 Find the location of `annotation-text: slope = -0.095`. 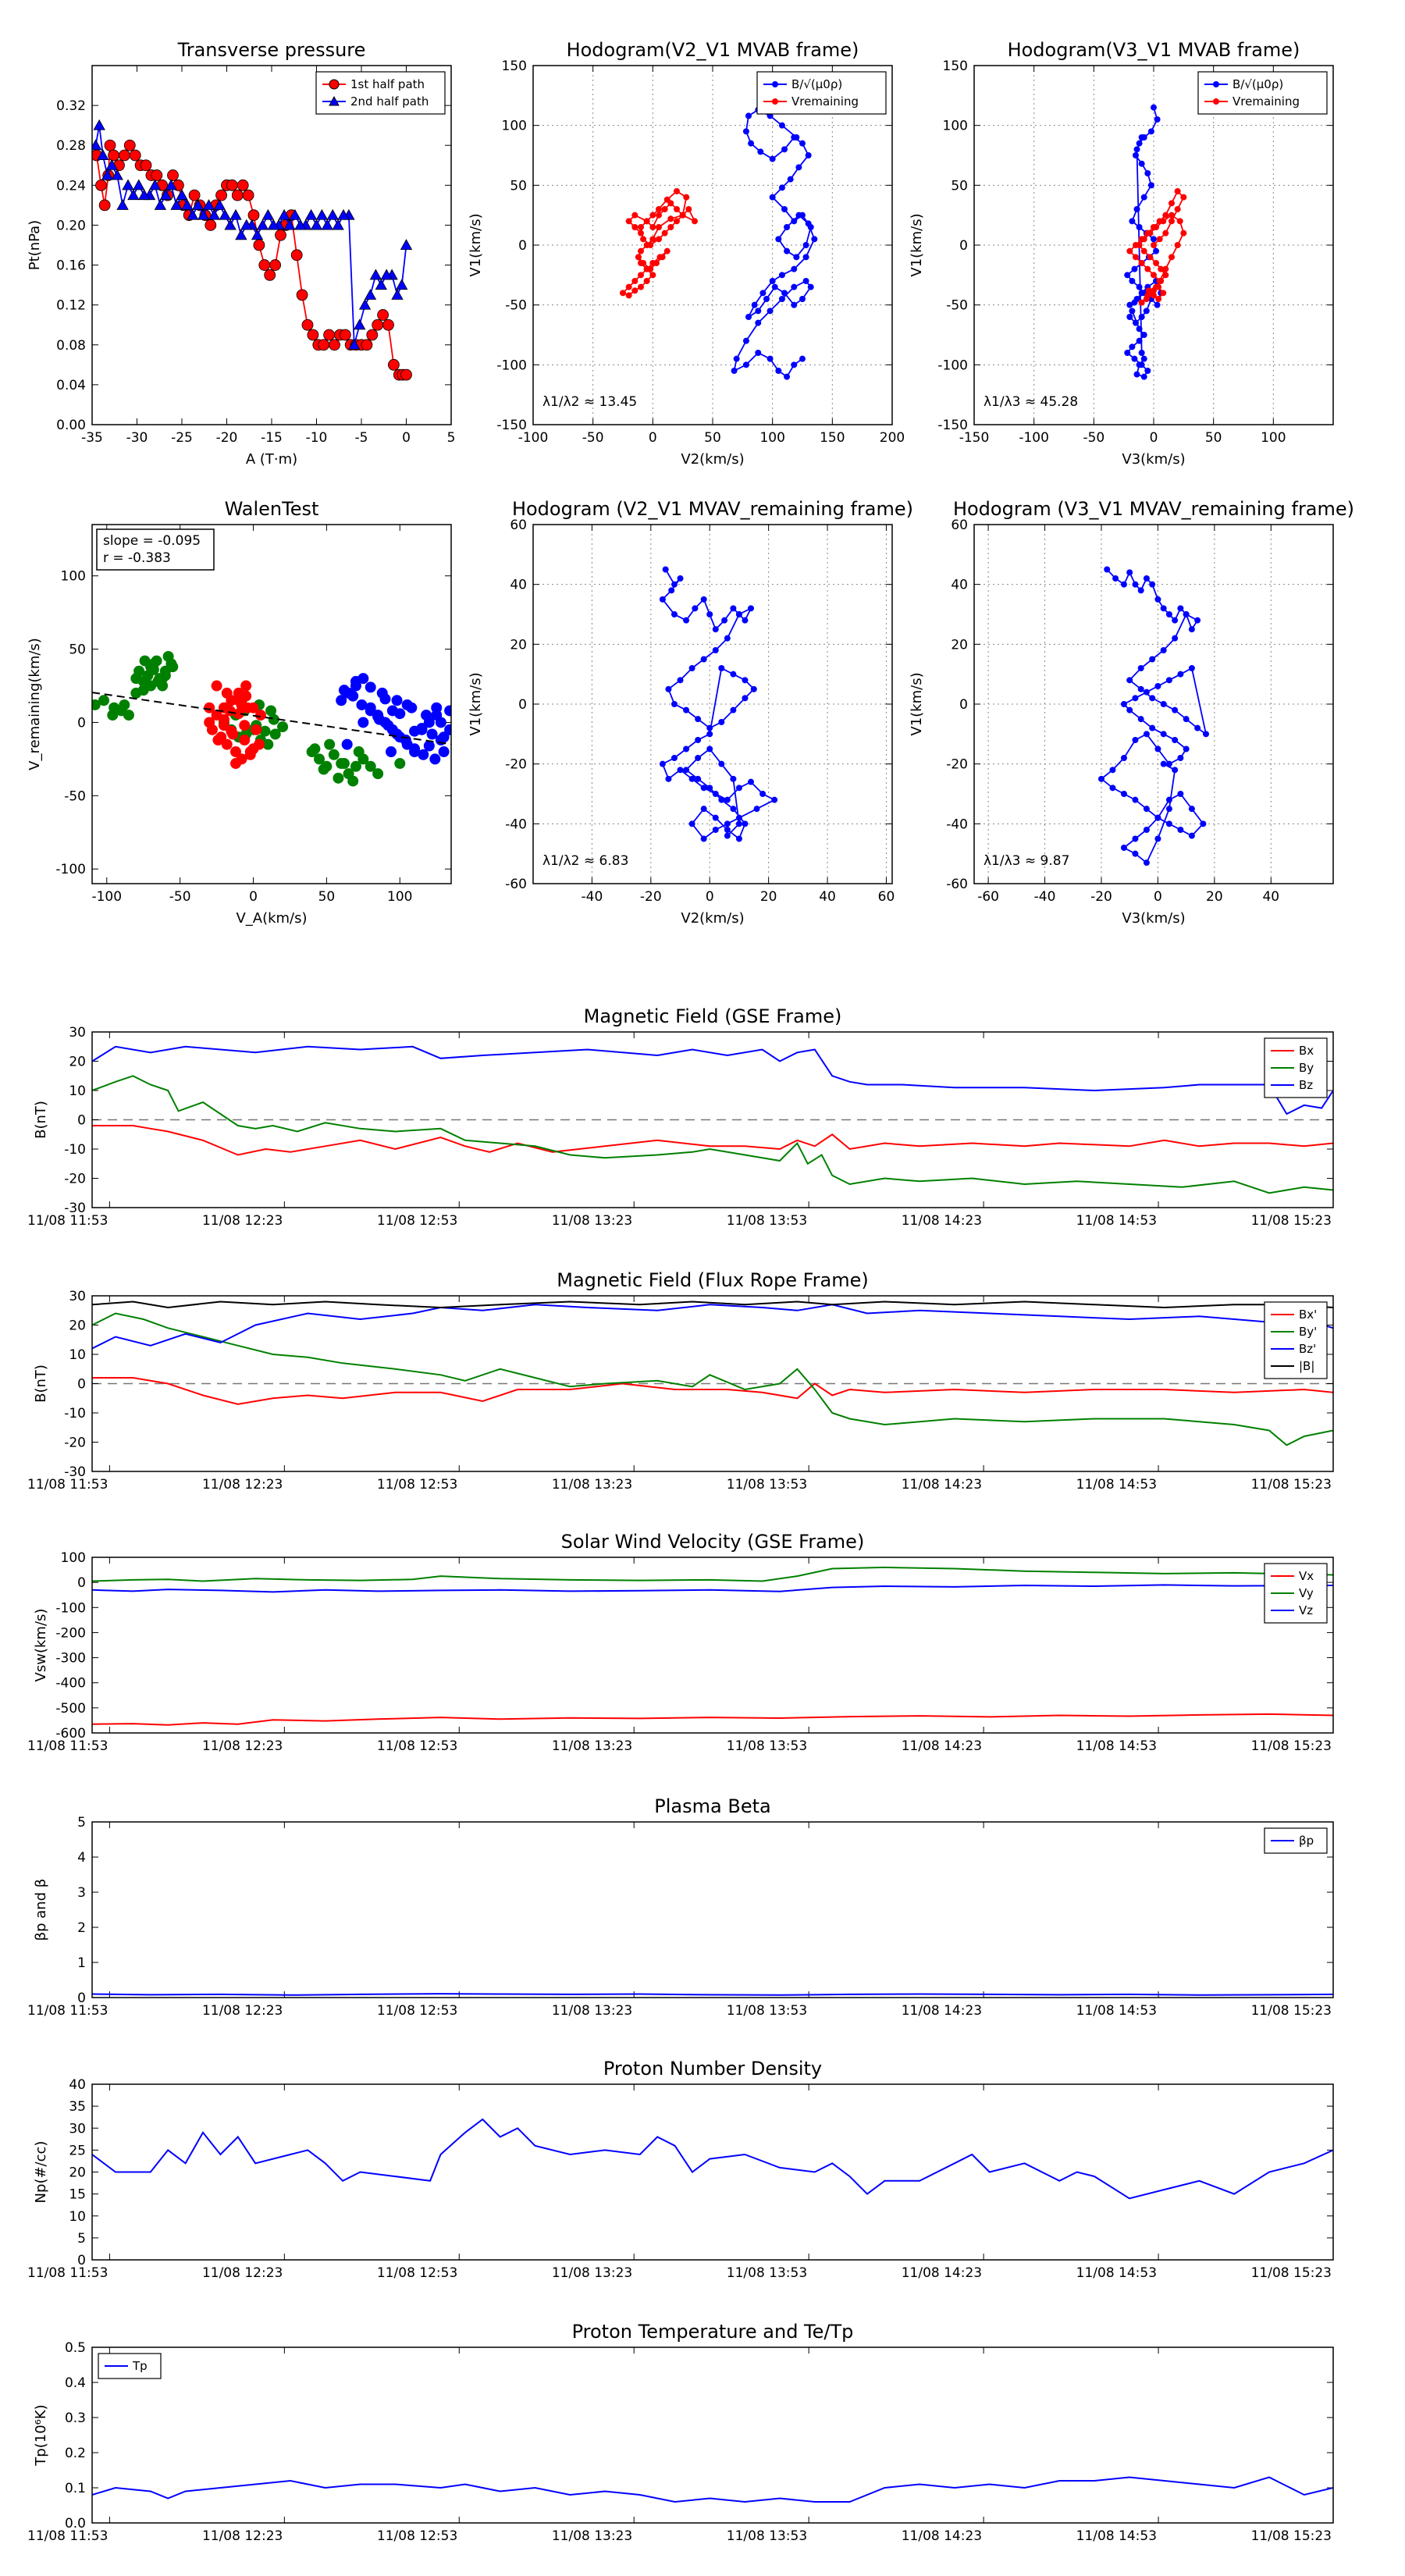

annotation-text: slope = -0.095 is located at coordinates (152, 541).